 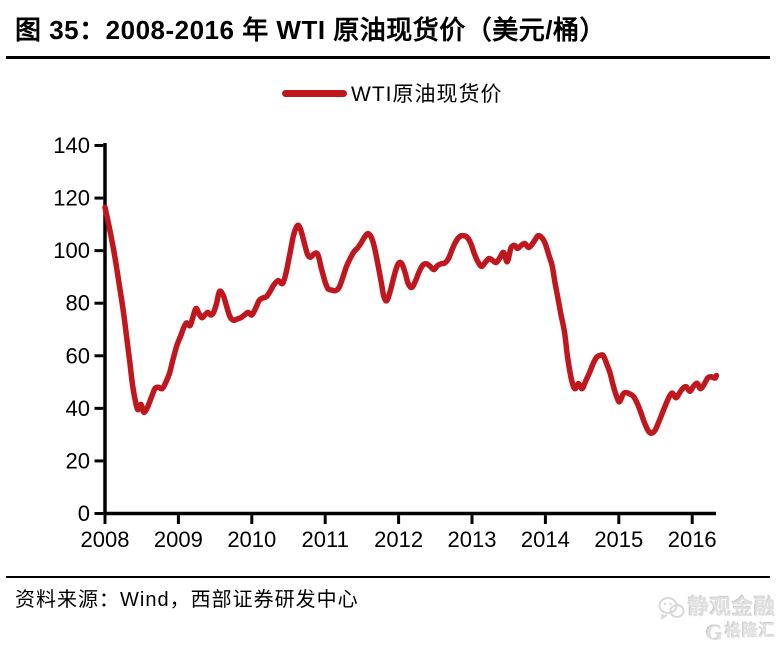 I want to click on x-tick-label: 2010, so click(x=251, y=539).